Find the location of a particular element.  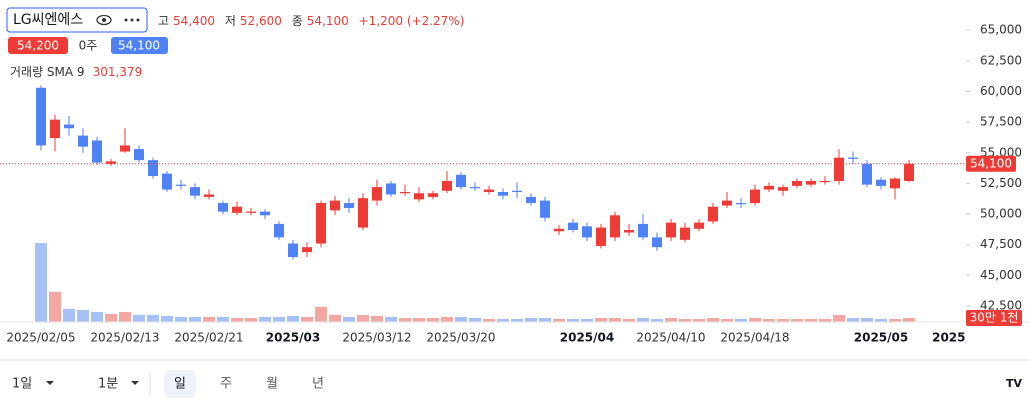

eye-icon is located at coordinates (104, 20).